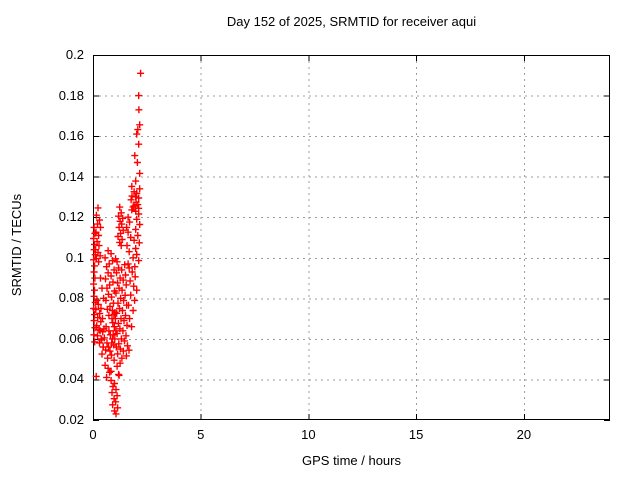 The image size is (640, 480). I want to click on y-tick-label: 0.06, so click(71, 338).